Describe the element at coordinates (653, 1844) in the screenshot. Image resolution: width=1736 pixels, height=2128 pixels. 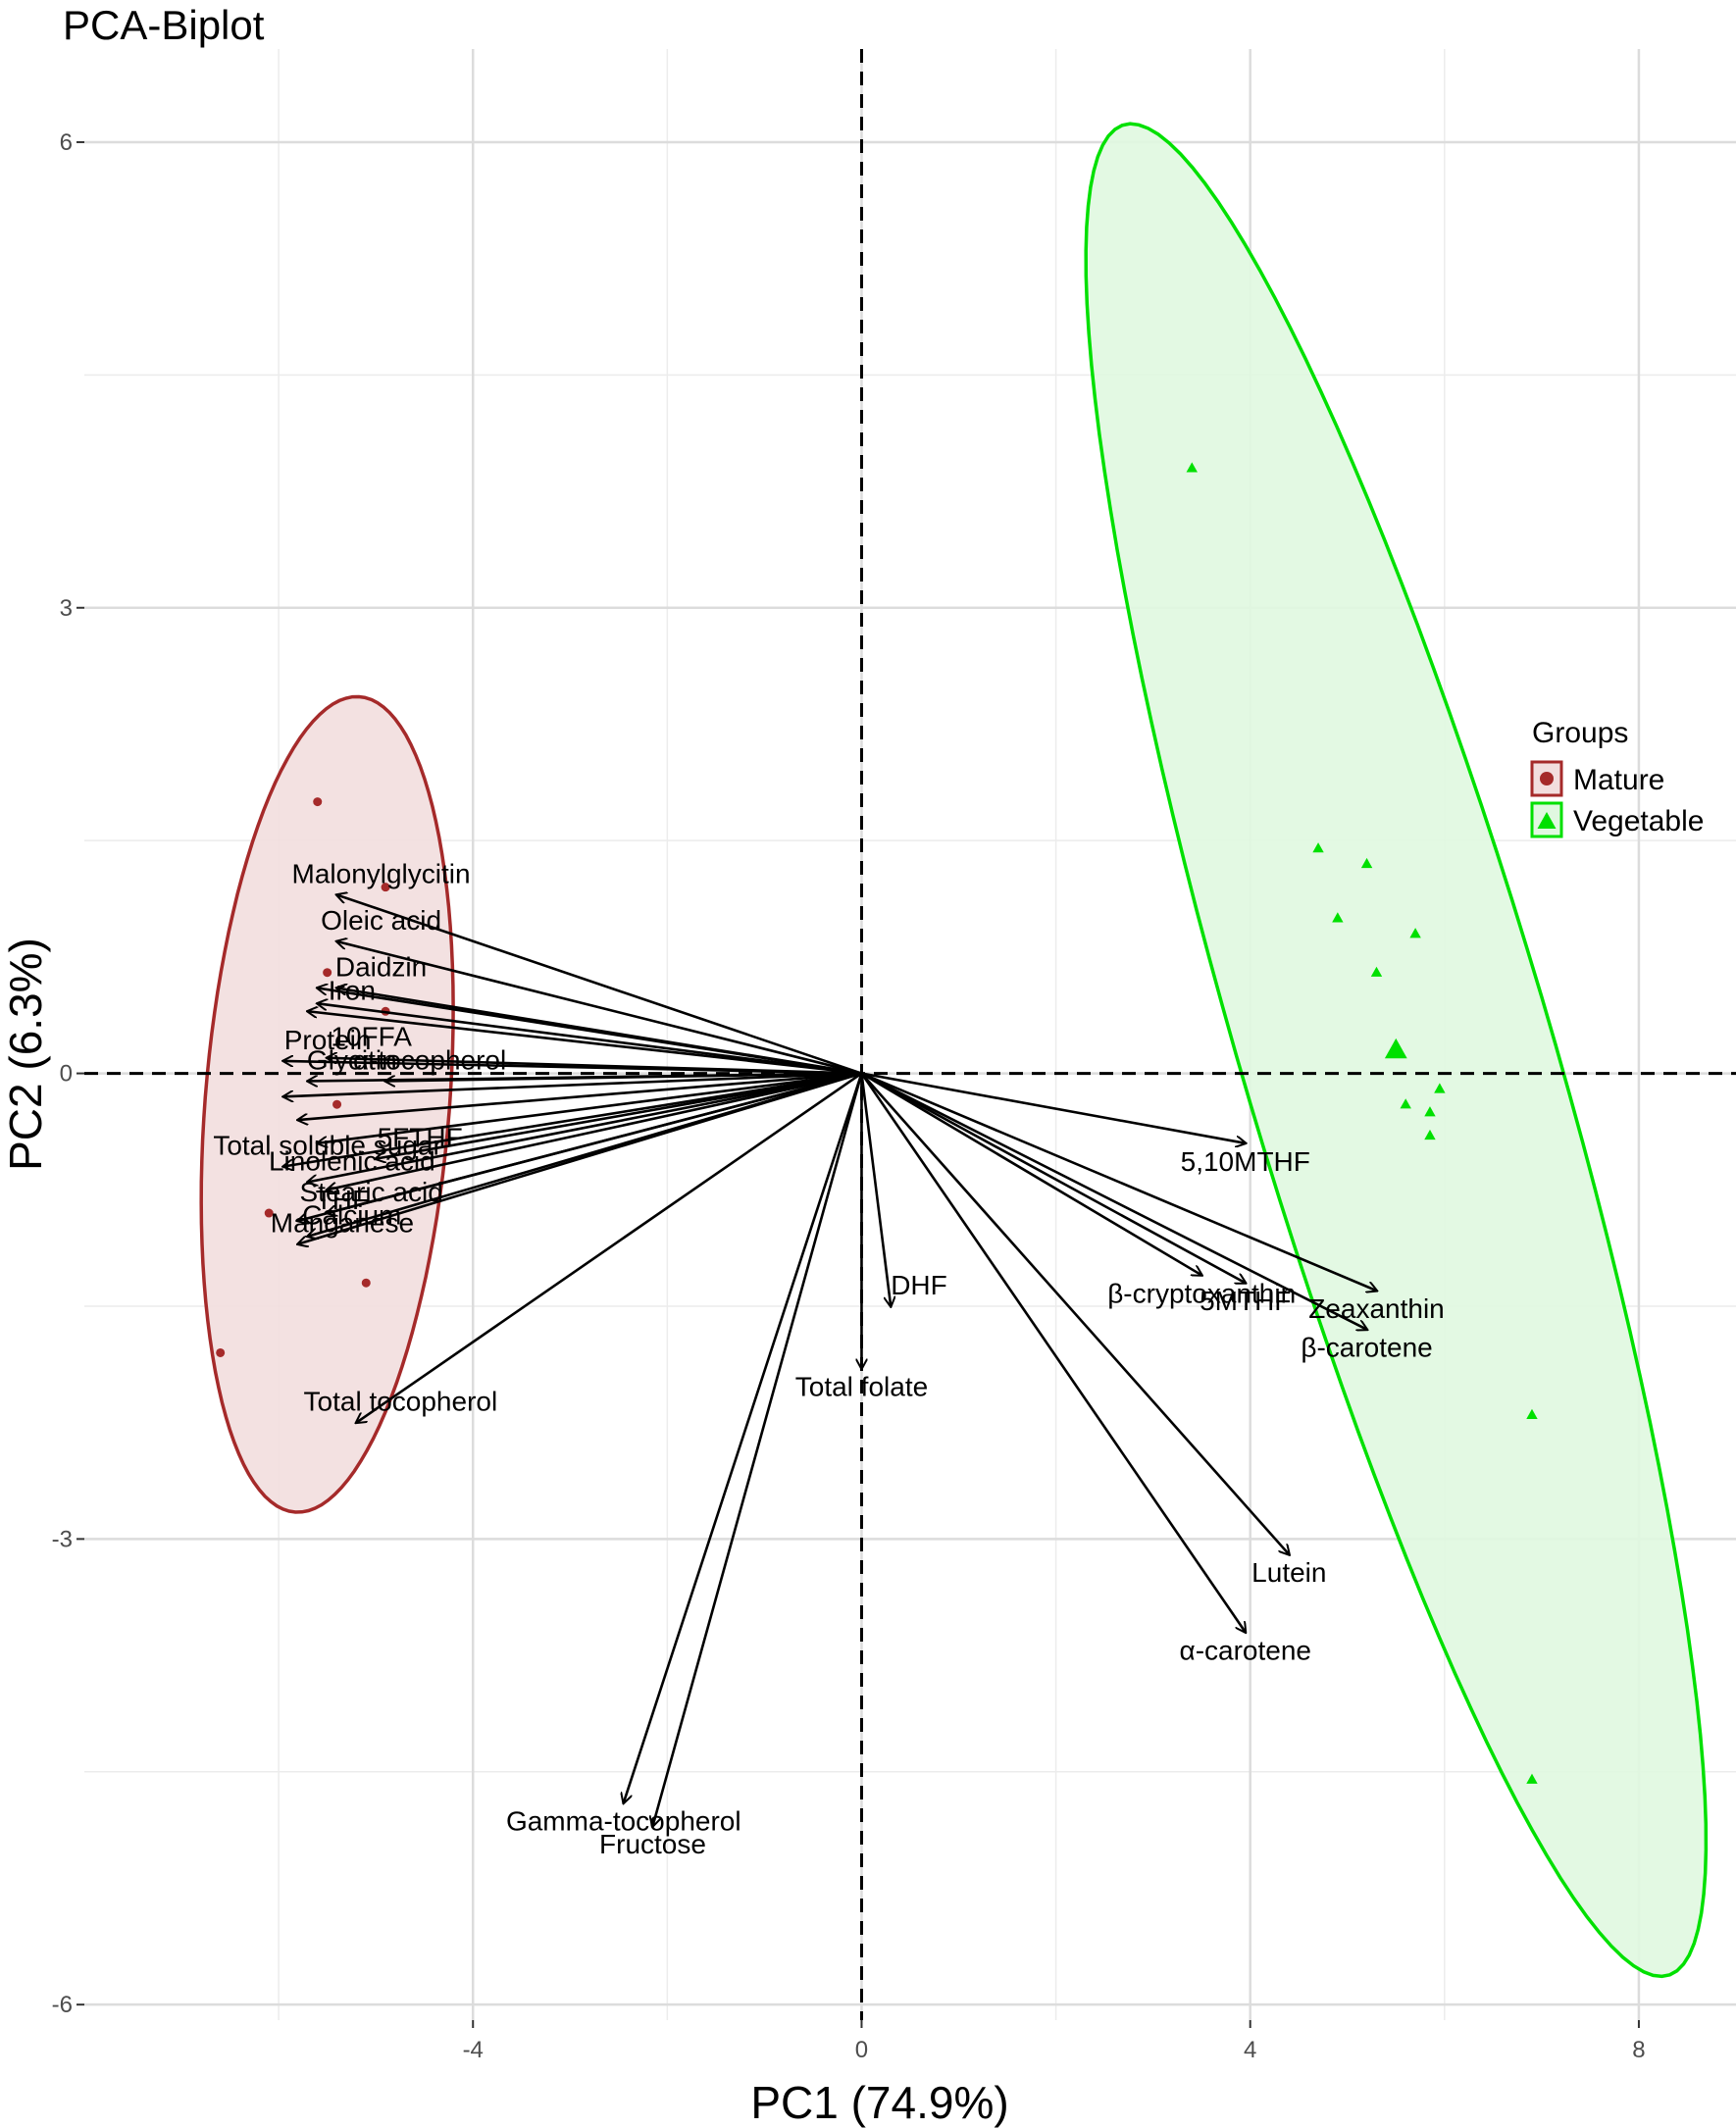
I see `loading-label: Fructose` at that location.